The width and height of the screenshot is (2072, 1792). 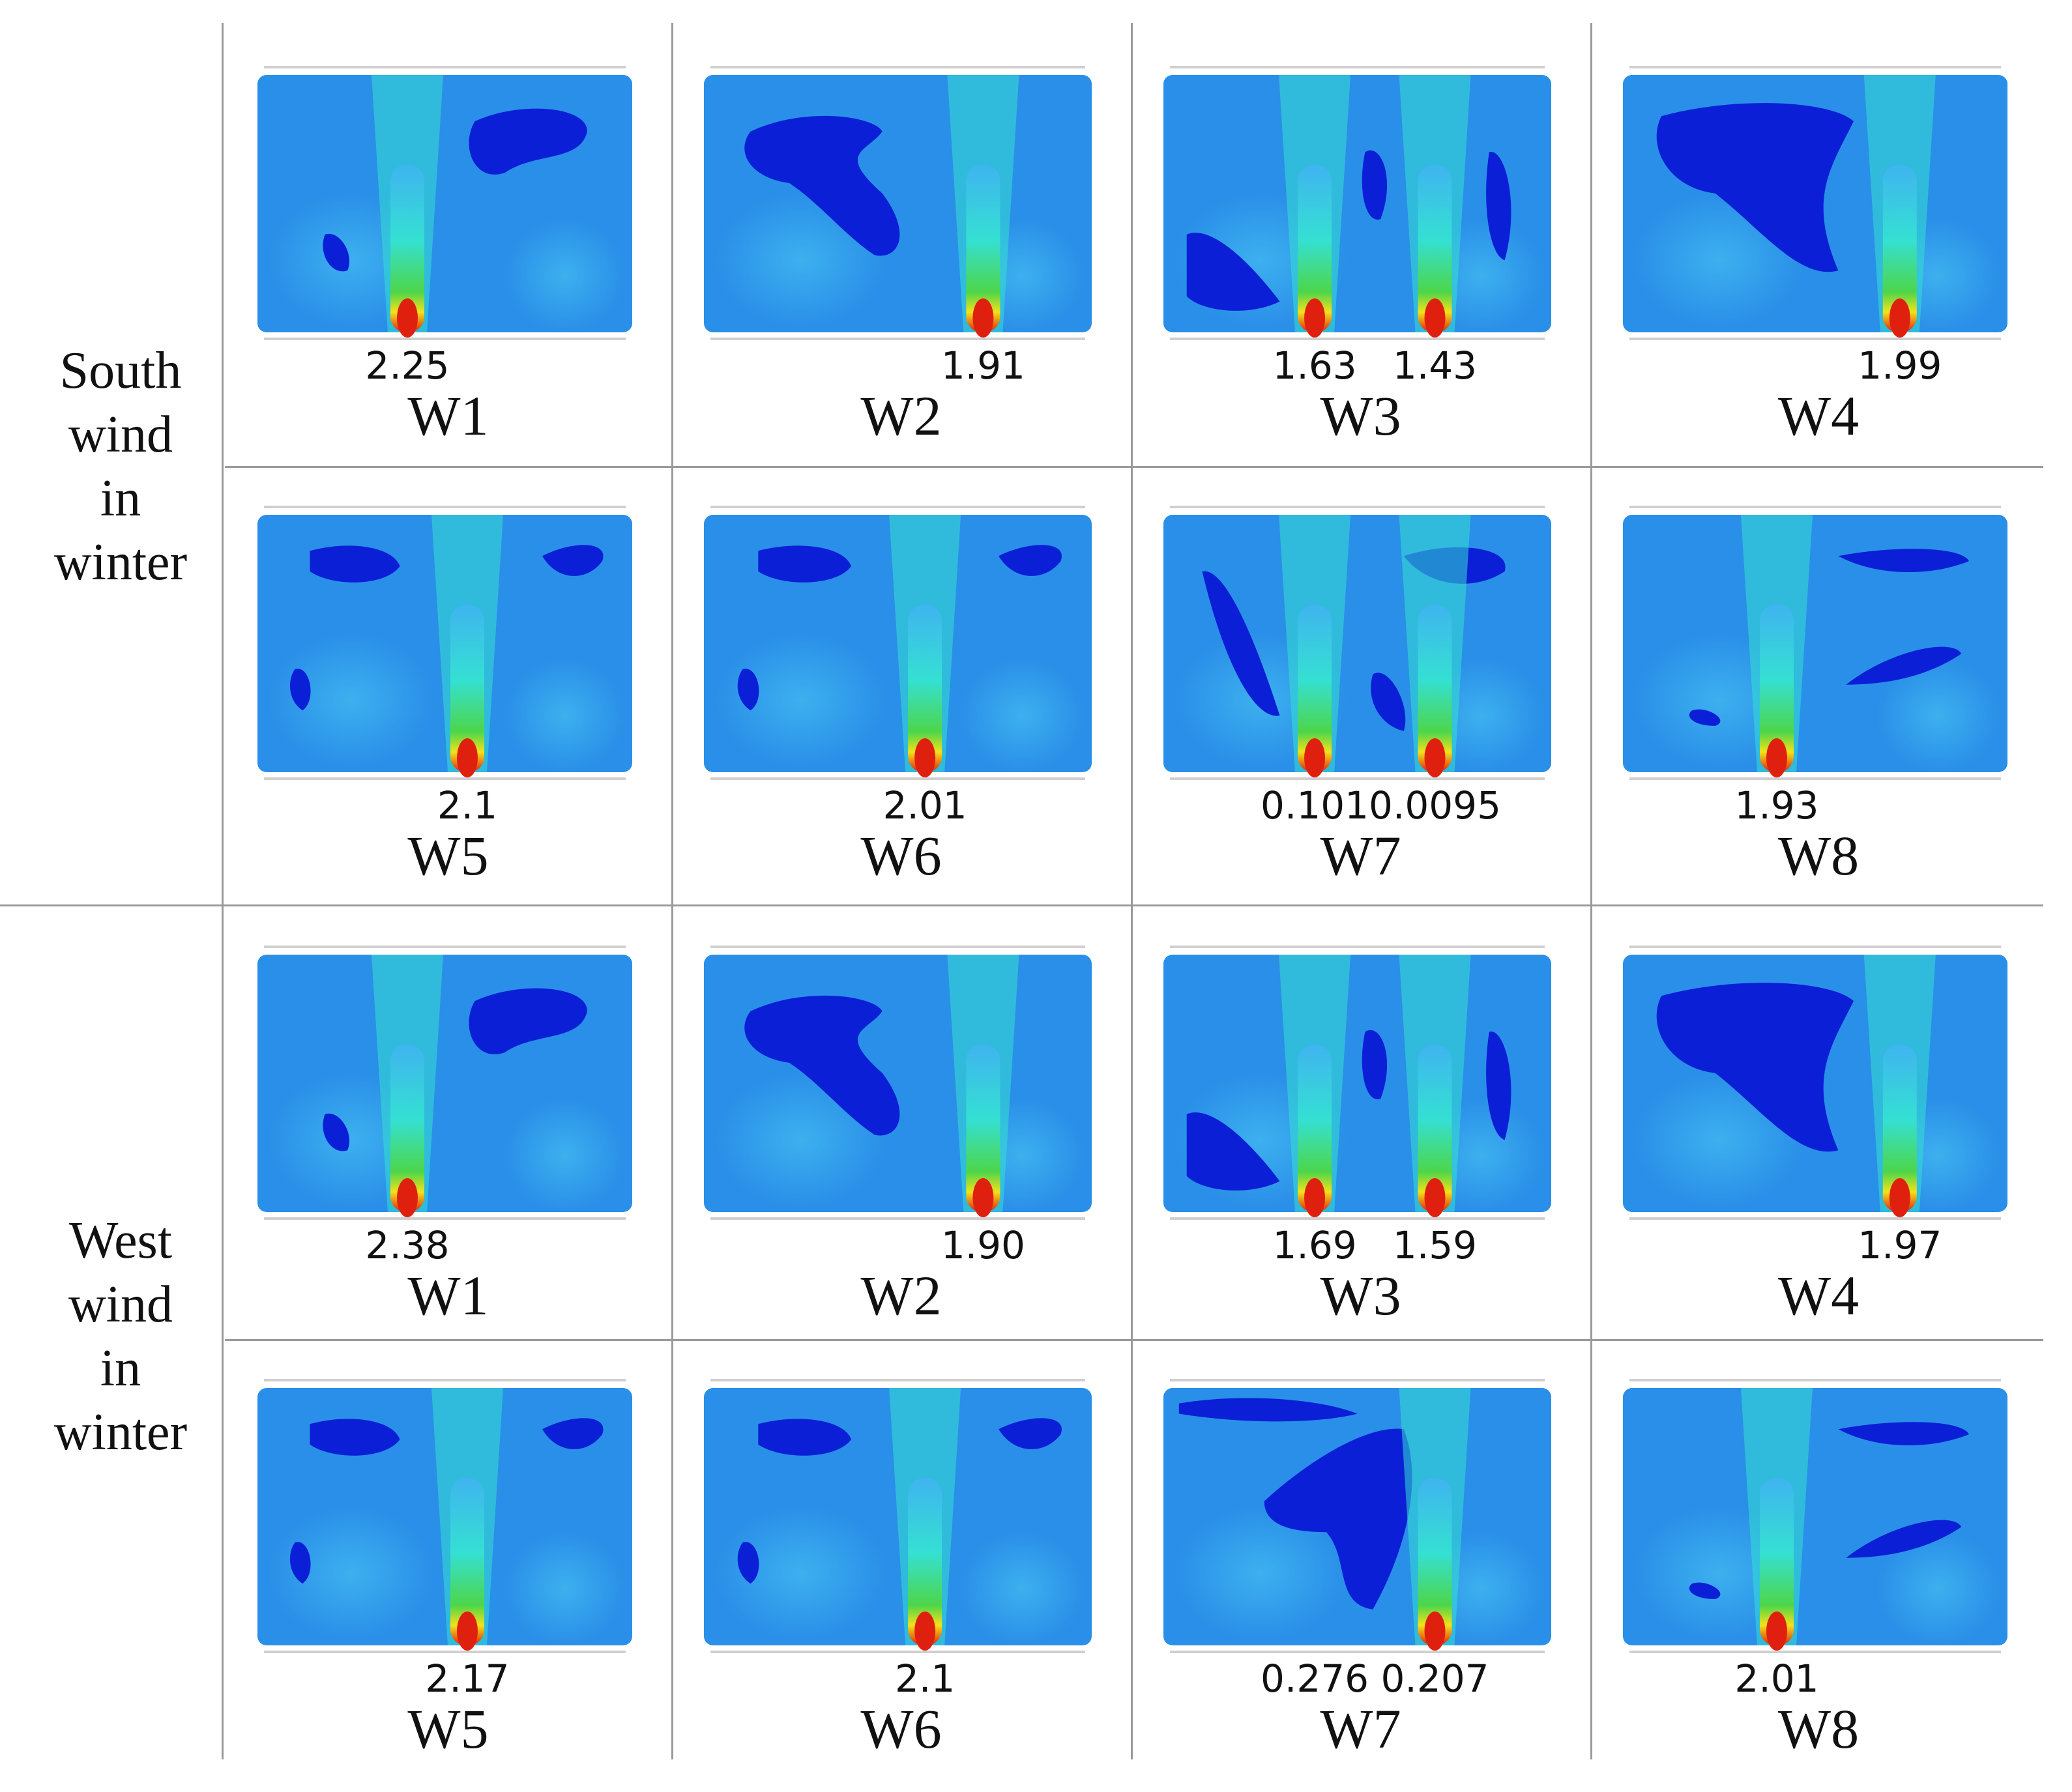 What do you see at coordinates (120, 434) in the screenshot?
I see `group-label-line: wind` at bounding box center [120, 434].